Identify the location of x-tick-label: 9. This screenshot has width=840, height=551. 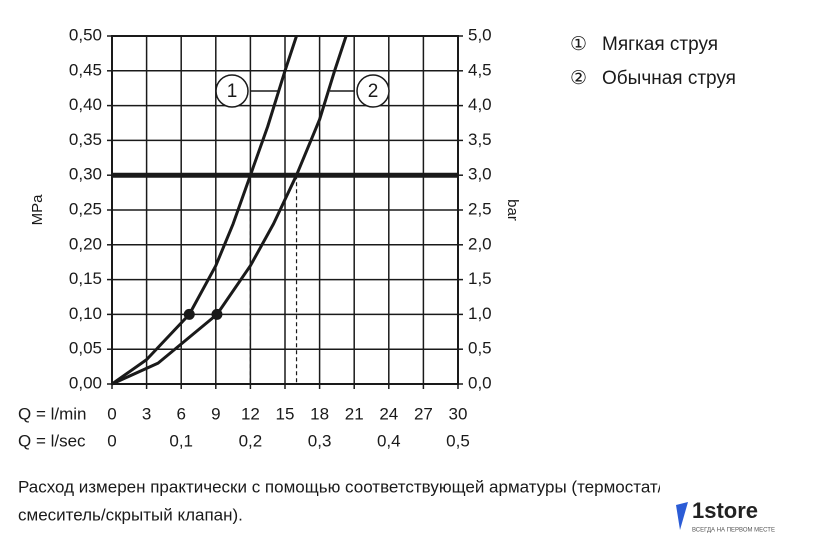
(215, 413).